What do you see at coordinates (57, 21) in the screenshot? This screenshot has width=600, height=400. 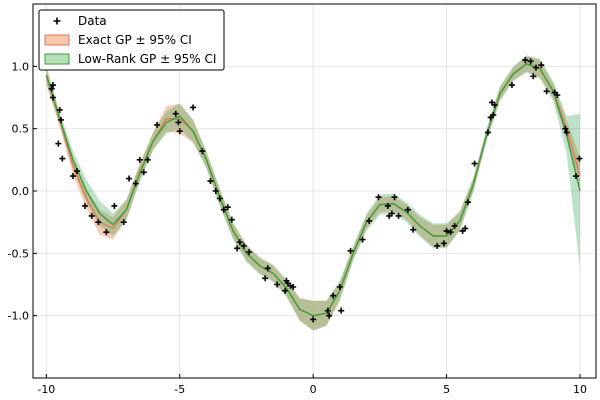 I see `legend-data-marker` at bounding box center [57, 21].